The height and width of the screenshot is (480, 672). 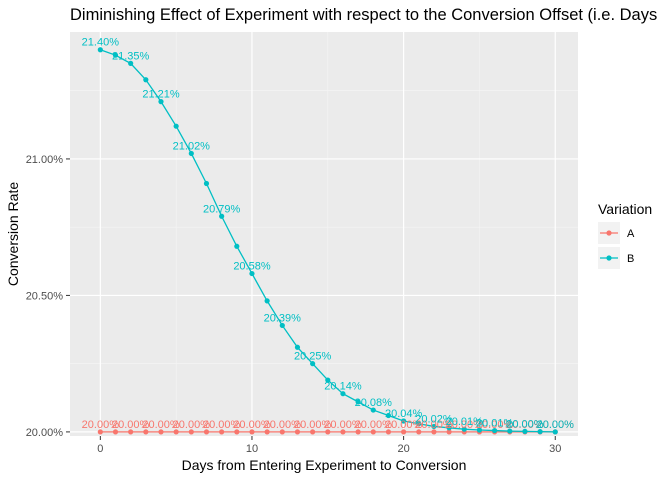 What do you see at coordinates (631, 234) in the screenshot?
I see `legend-label-a: A` at bounding box center [631, 234].